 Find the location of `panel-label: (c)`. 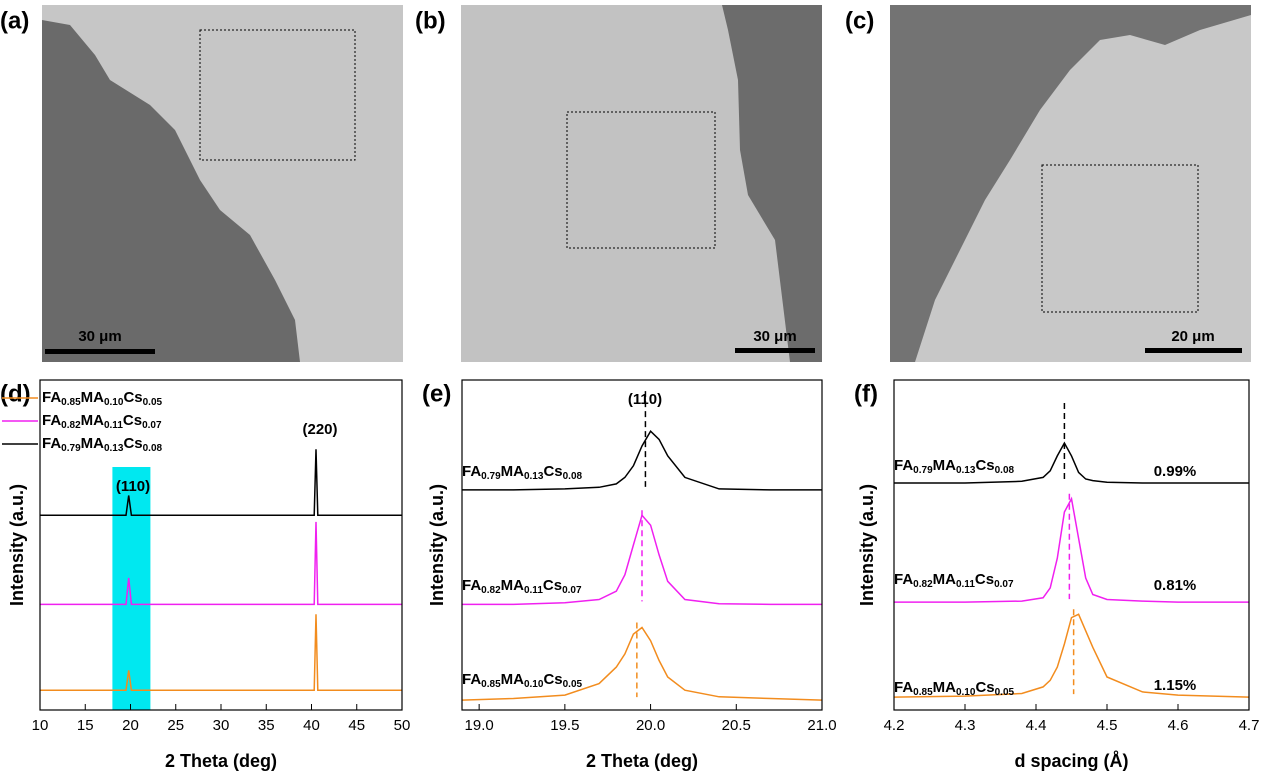

panel-label: (c) is located at coordinates (859, 20).